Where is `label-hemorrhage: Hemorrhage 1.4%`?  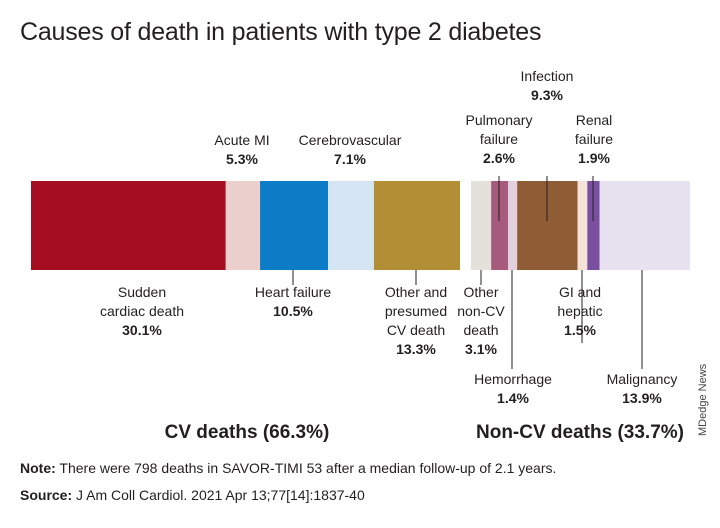 label-hemorrhage: Hemorrhage 1.4% is located at coordinates (513, 388).